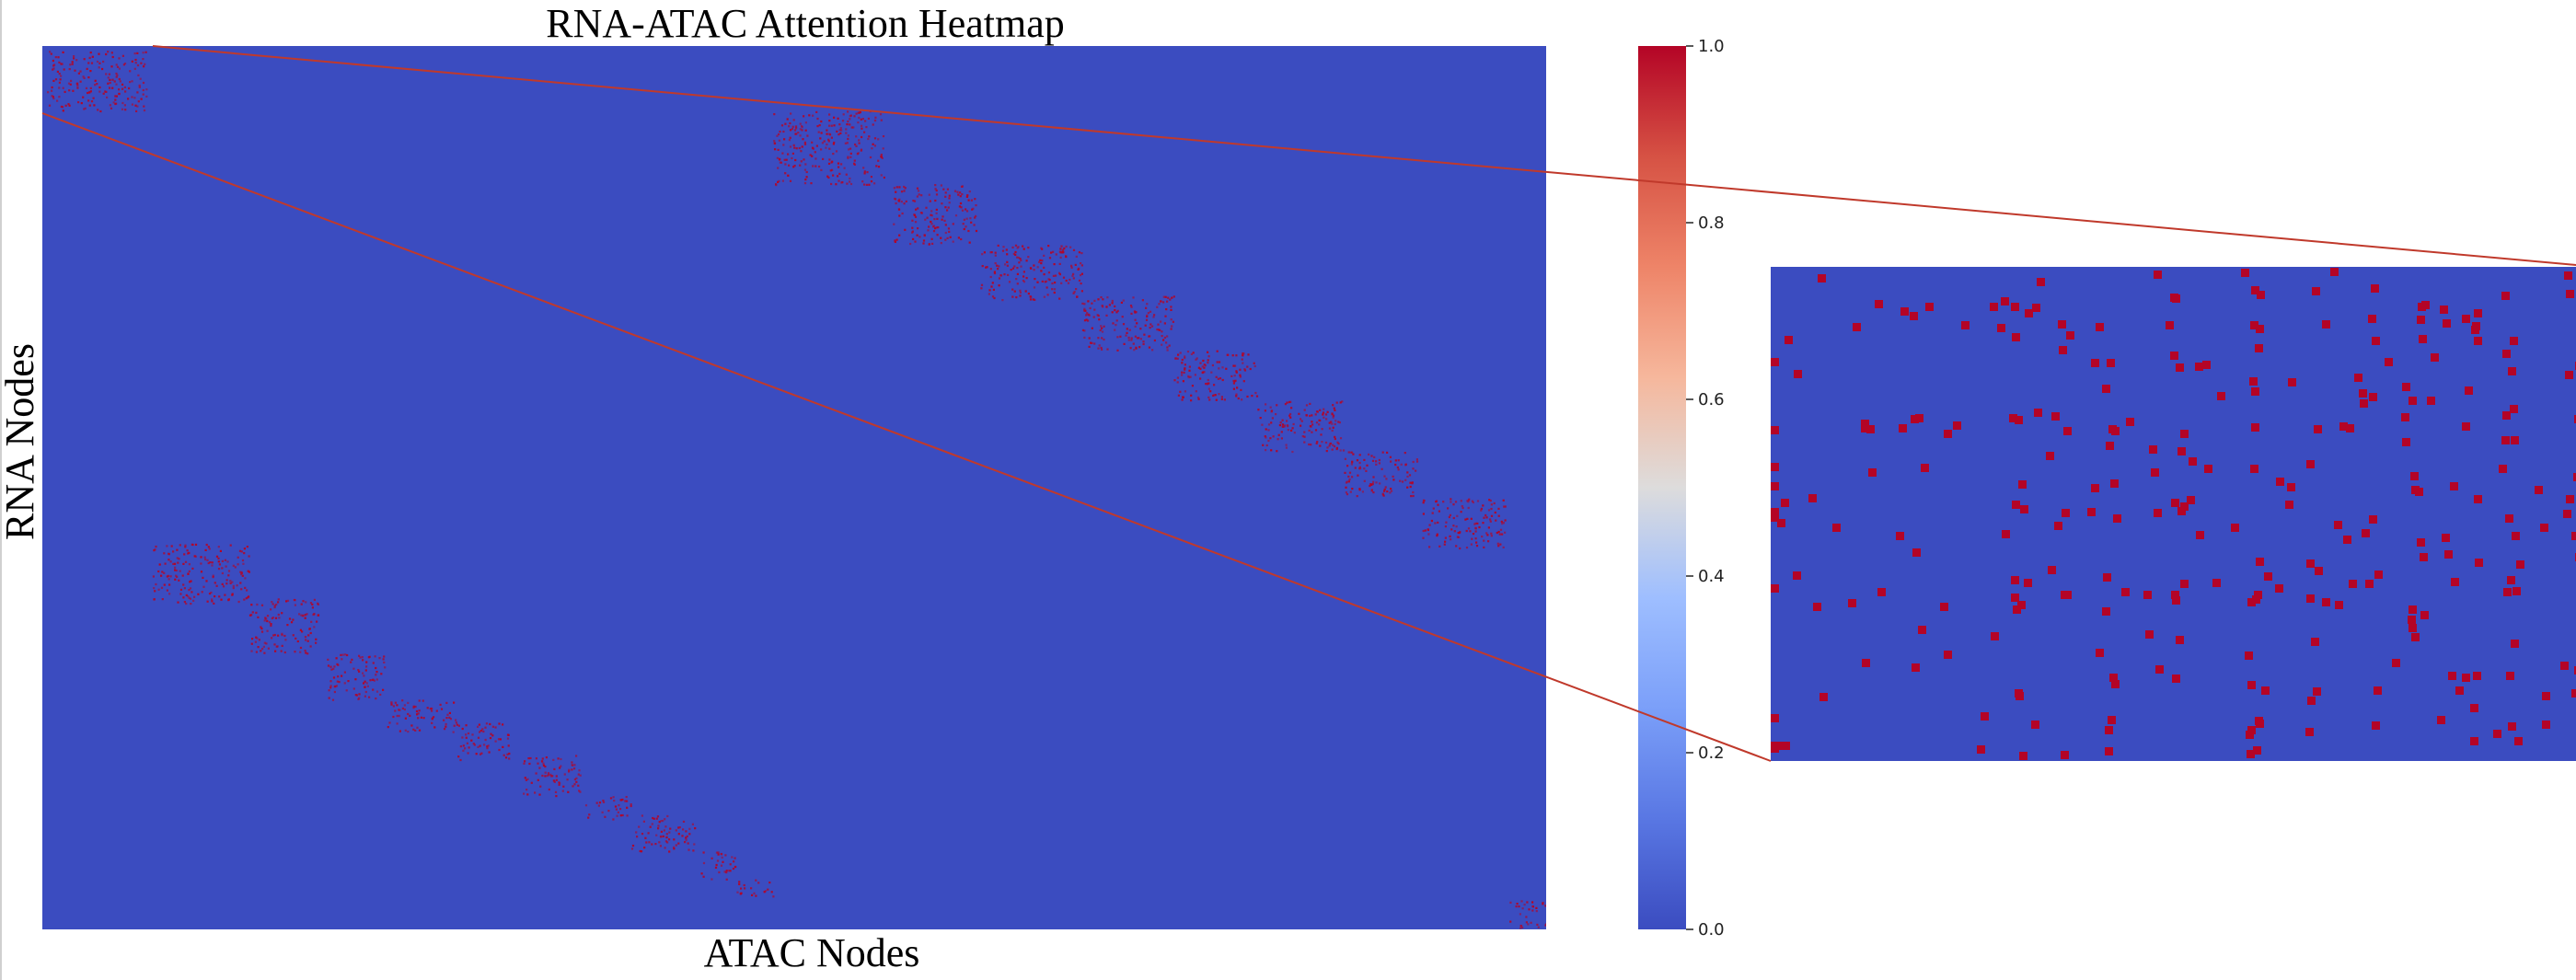  What do you see at coordinates (806, 23) in the screenshot?
I see `chart-title: RNA-ATAC Attention Heatmap` at bounding box center [806, 23].